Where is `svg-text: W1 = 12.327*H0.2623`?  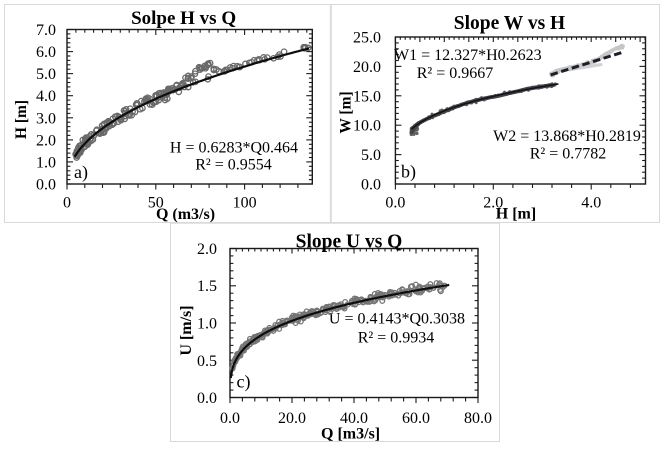 svg-text: W1 = 12.327*H0.2623 is located at coordinates (468, 55).